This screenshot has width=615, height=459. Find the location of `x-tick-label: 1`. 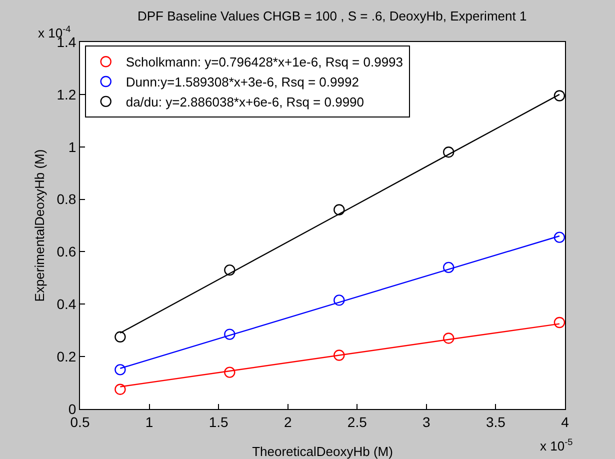

x-tick-label: 1 is located at coordinates (149, 422).